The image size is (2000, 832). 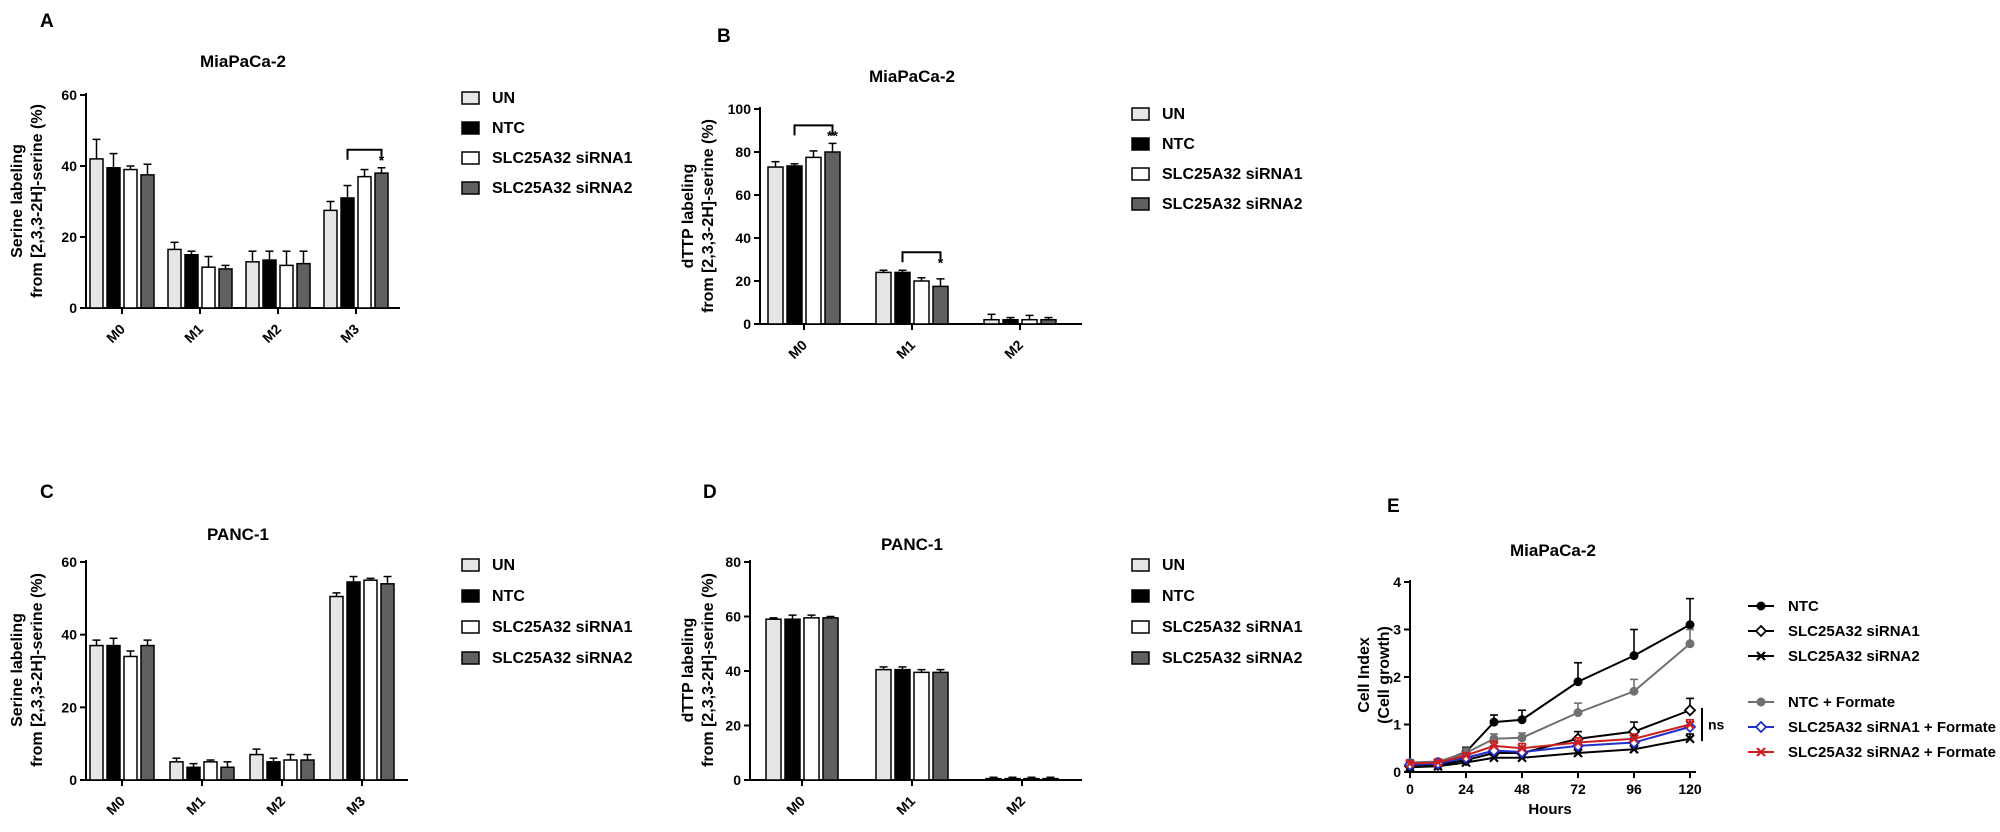 What do you see at coordinates (1892, 752) in the screenshot?
I see `legend-label: SLC25A32 siRNA2 + Formate` at bounding box center [1892, 752].